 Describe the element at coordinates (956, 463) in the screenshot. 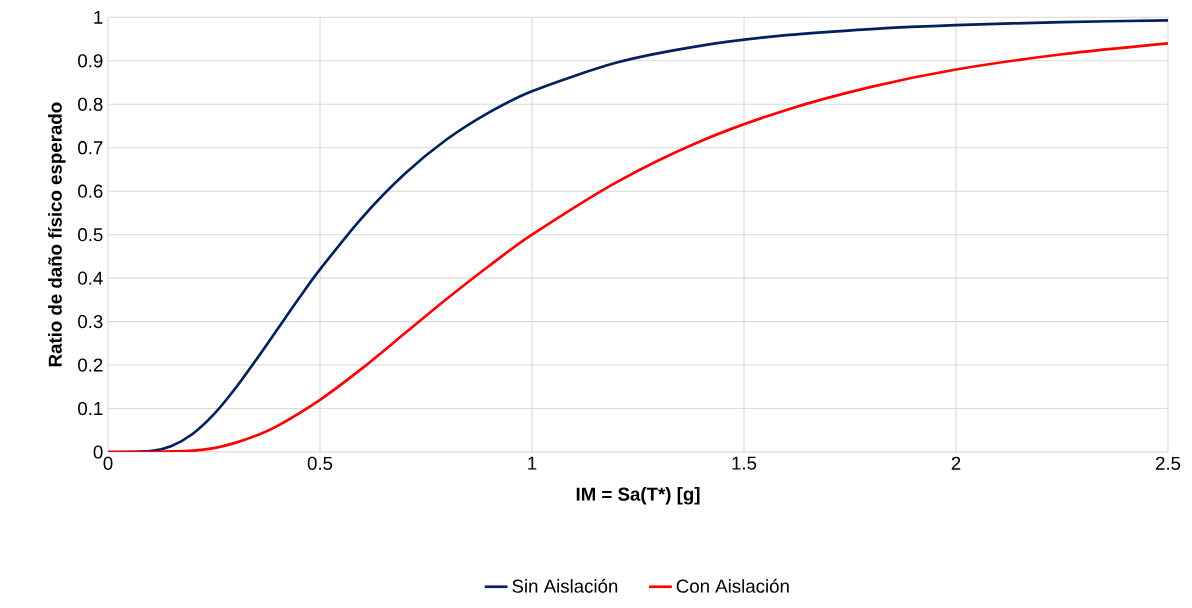

I see `x-tick-label: 2` at that location.